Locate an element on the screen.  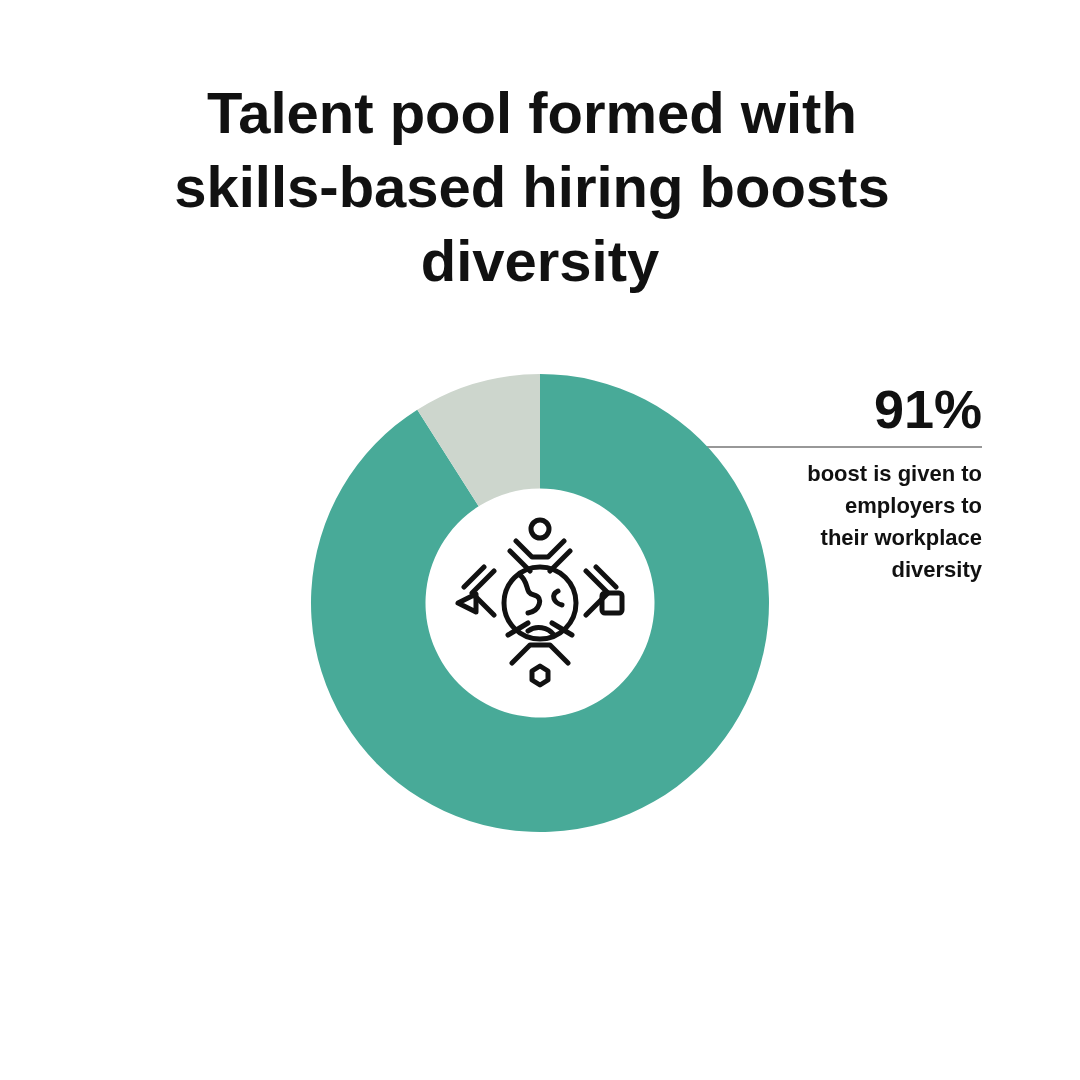
data-label: 91% is located at coordinates (927, 409).